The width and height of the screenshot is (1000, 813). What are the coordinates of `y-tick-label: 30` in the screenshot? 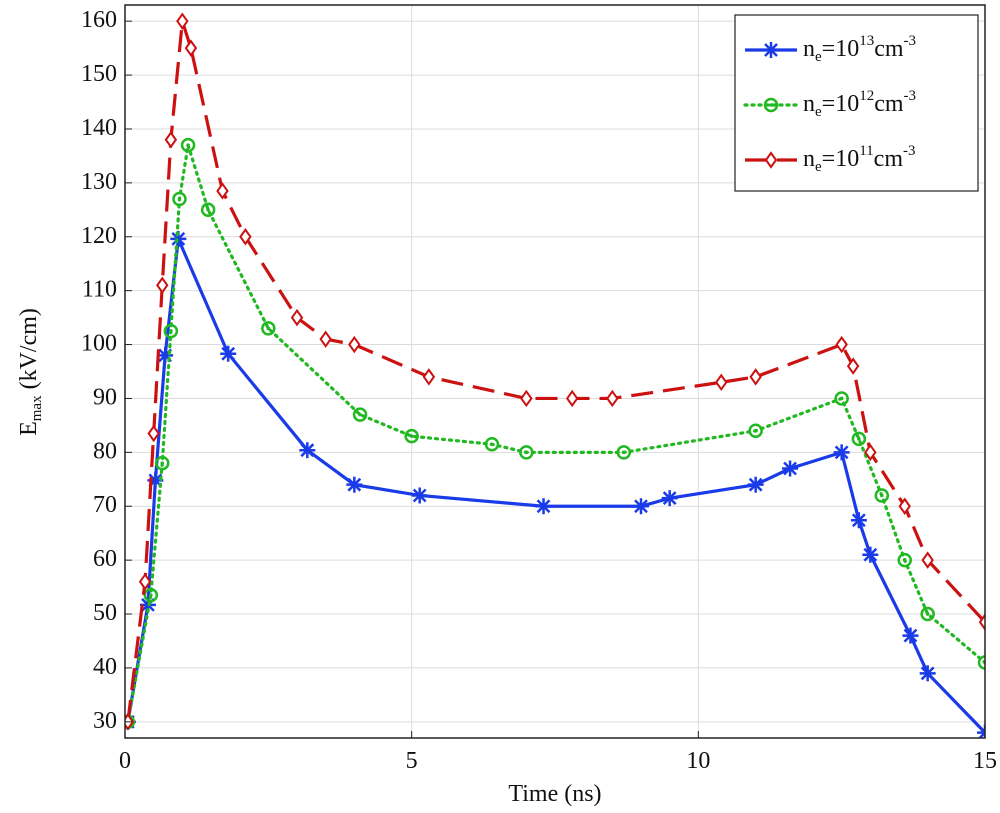 It's located at (105, 720).